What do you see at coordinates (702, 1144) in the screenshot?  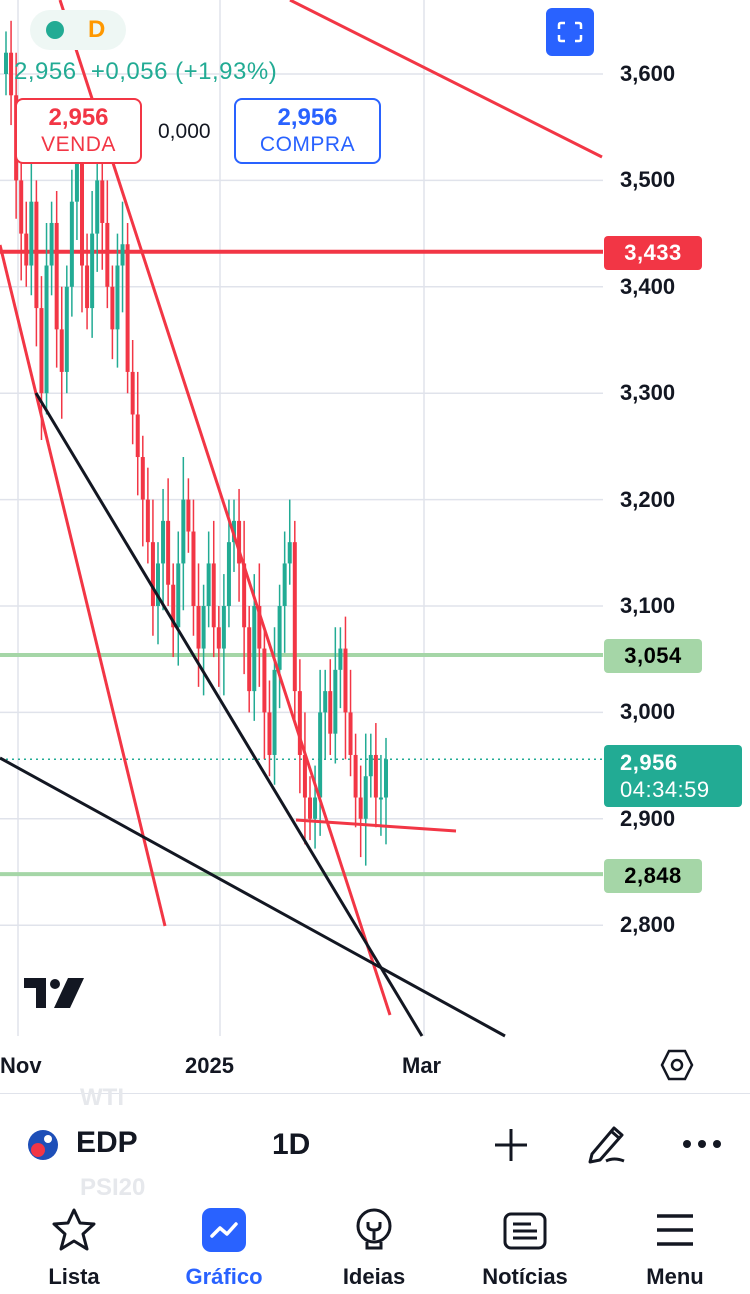 I see `more-icon` at bounding box center [702, 1144].